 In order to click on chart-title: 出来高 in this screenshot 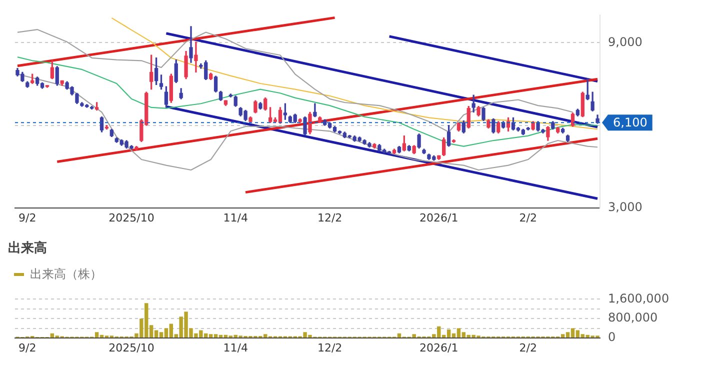, I will do `click(28, 249)`.